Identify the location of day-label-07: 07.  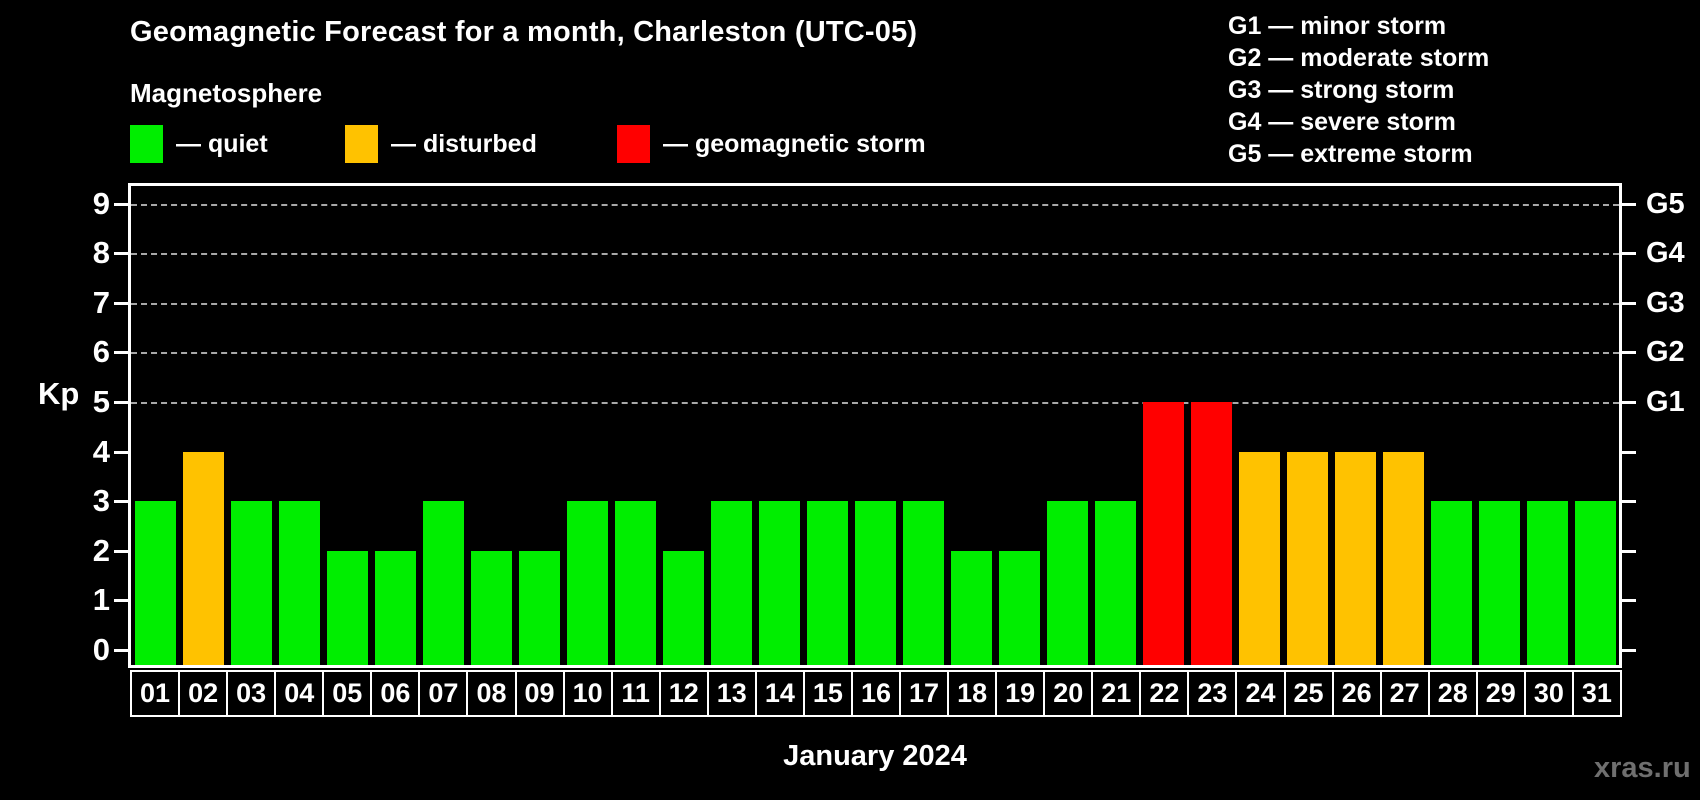
(443, 693).